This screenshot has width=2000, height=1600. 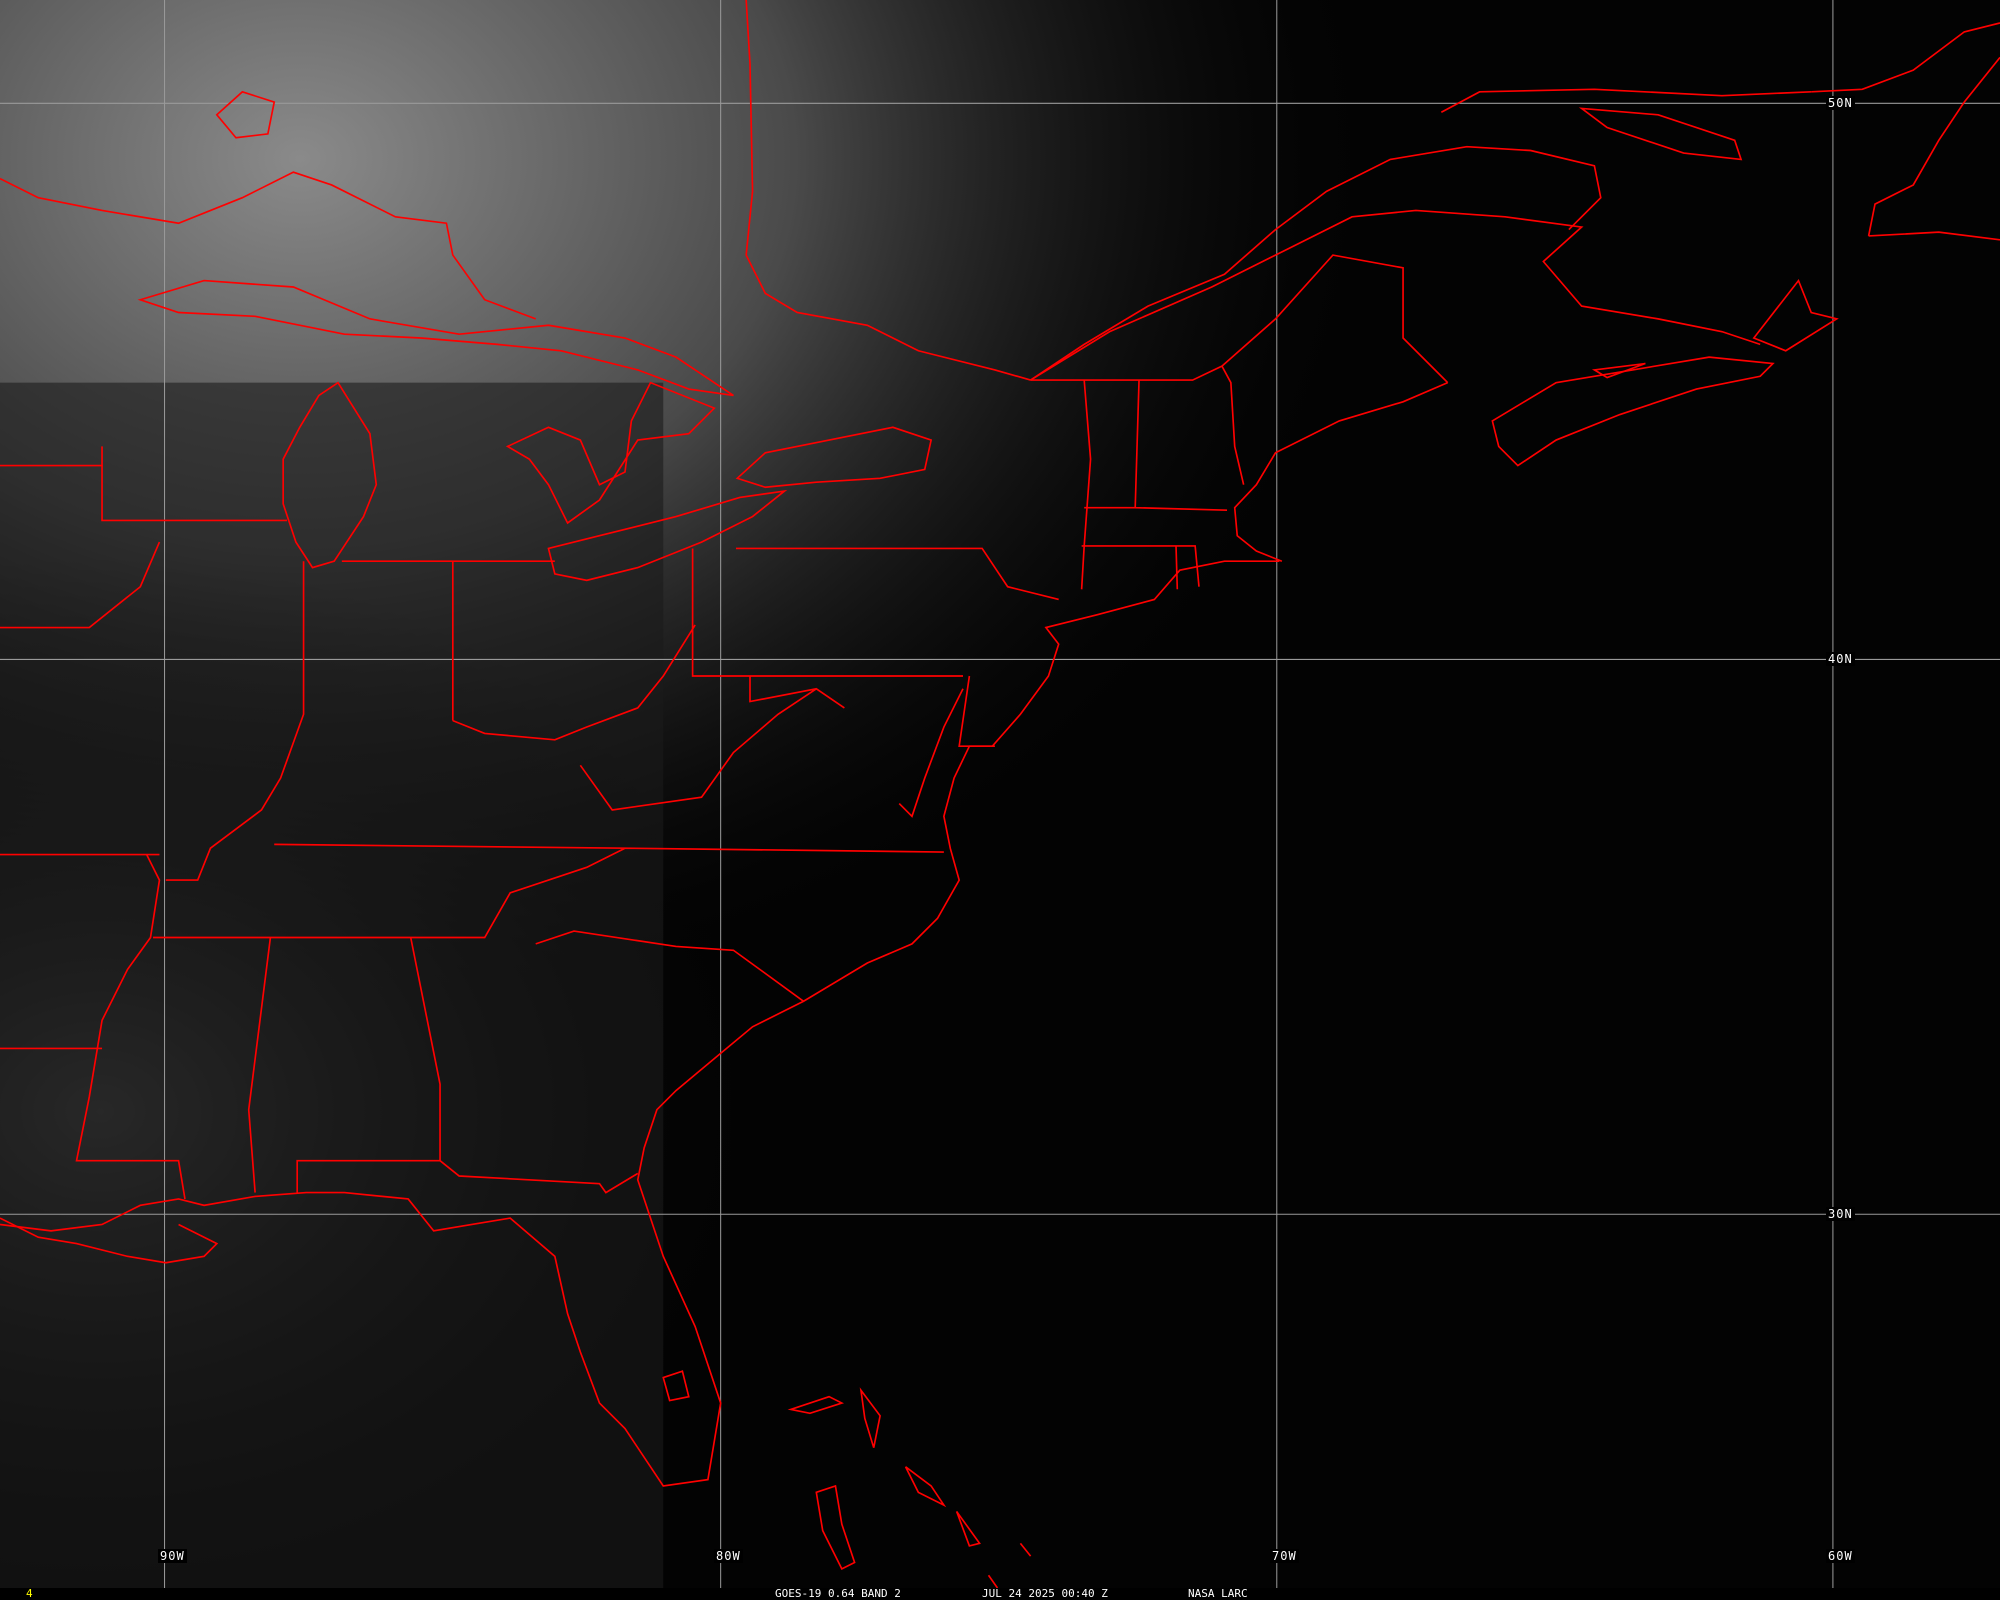 I want to click on longitude-label-60w: 60W, so click(x=1840, y=1556).